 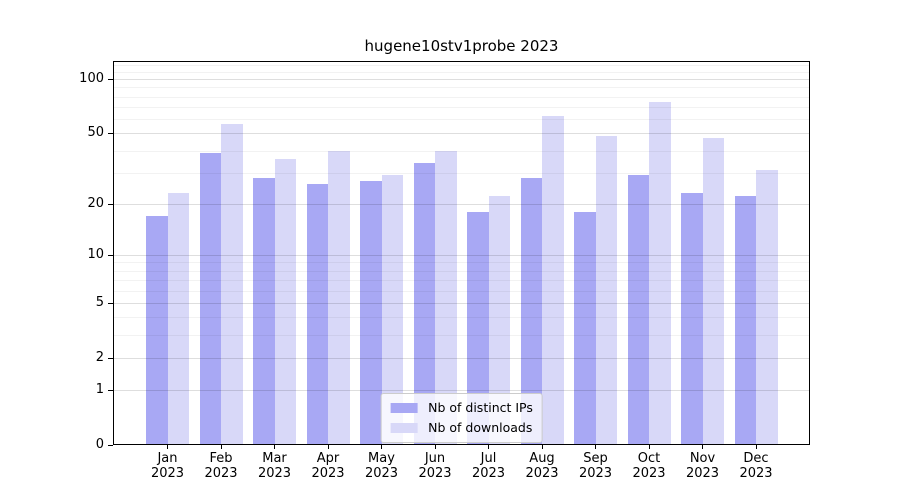 I want to click on bar-downloads-nov, so click(x=713, y=291).